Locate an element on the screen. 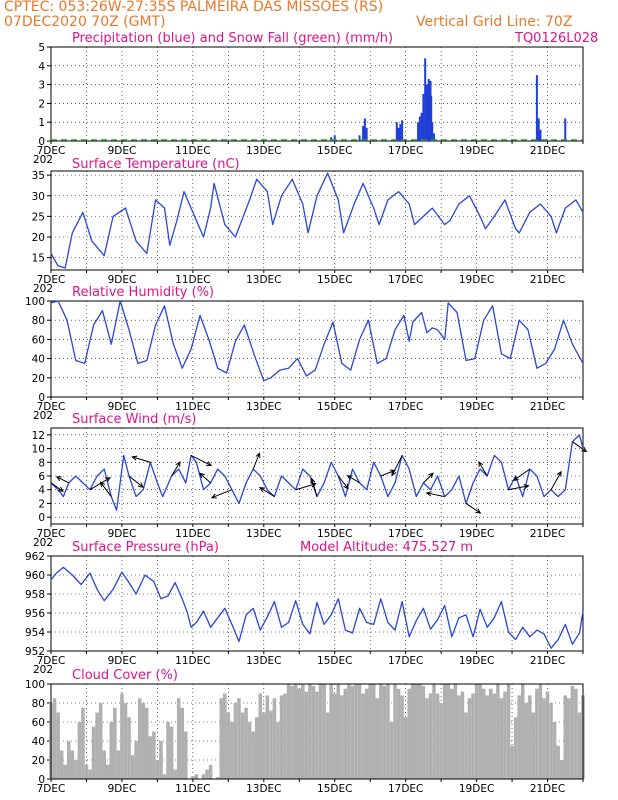  cloud-ytick-label: 40 is located at coordinates (38, 742).